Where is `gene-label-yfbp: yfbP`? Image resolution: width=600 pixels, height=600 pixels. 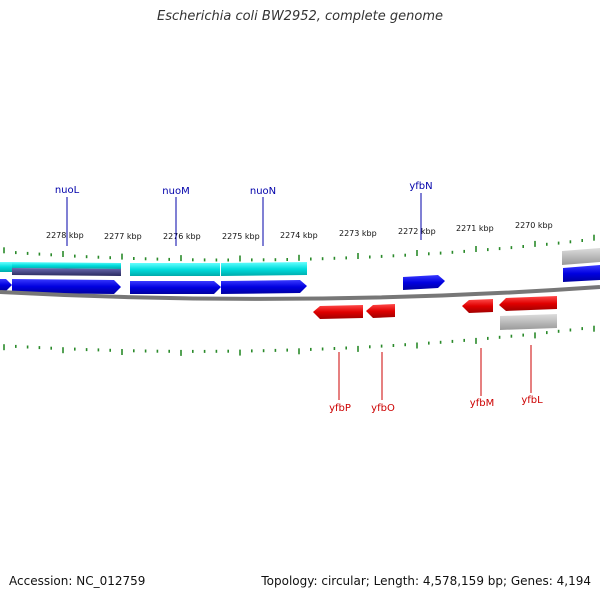
gene-label-yfbp: yfbP is located at coordinates (340, 408).